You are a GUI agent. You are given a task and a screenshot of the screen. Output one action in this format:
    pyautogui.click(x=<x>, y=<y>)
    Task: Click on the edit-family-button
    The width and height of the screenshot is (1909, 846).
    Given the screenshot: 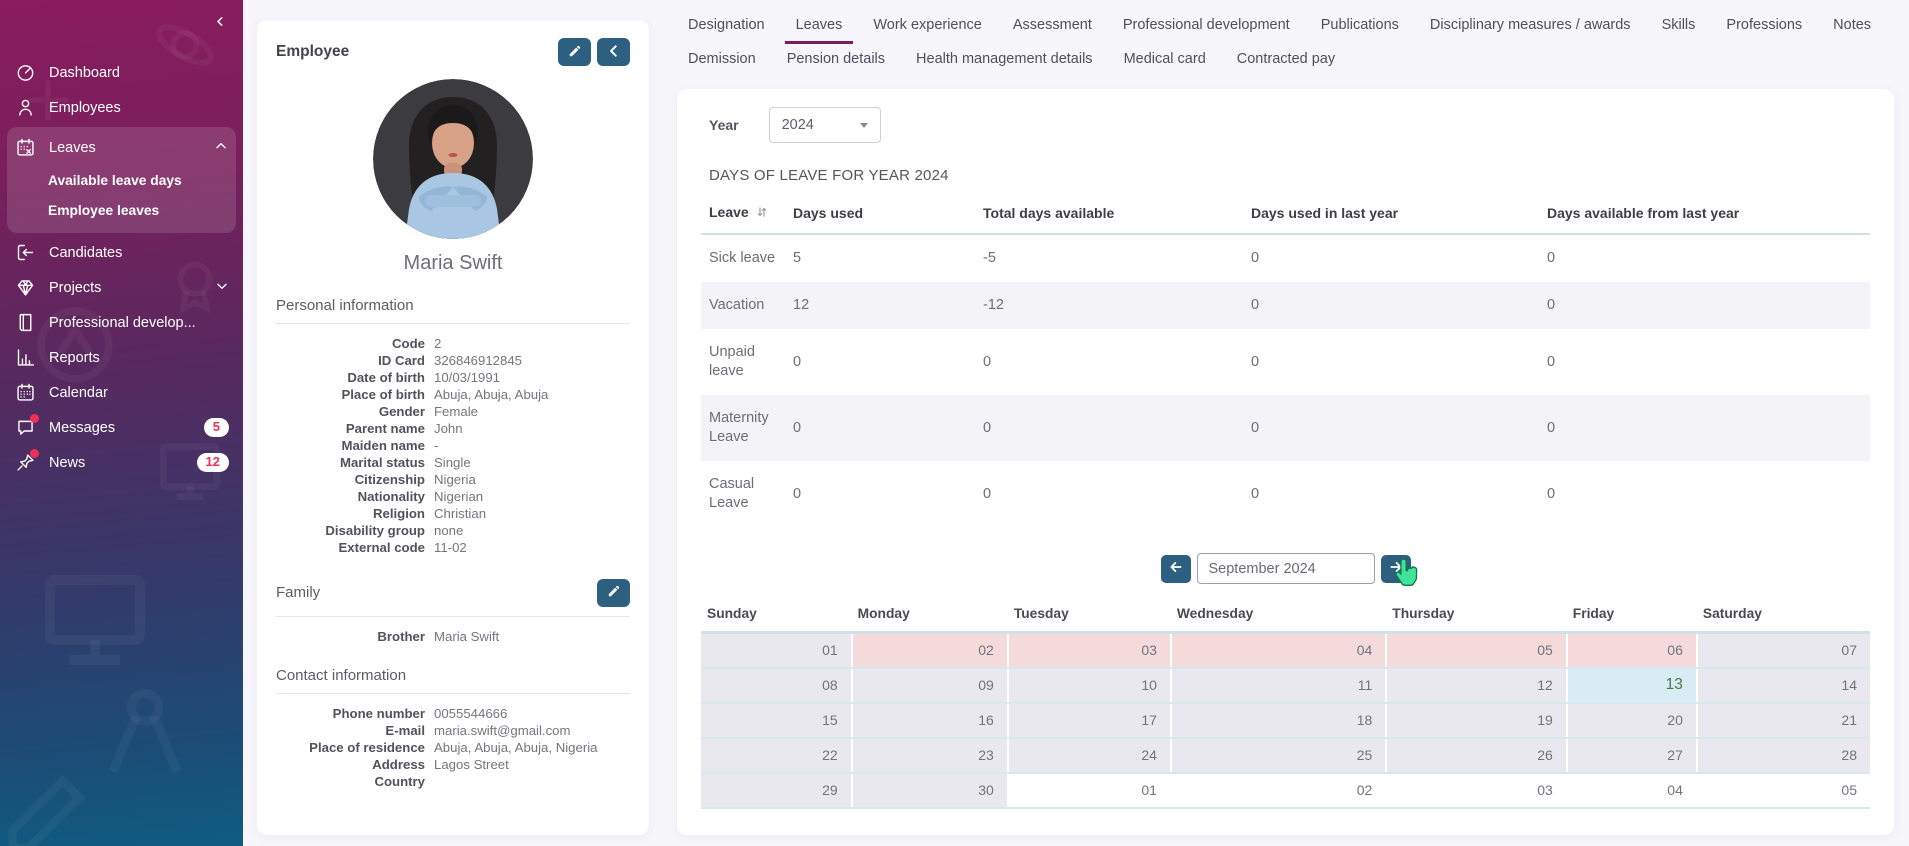 What is the action you would take?
    pyautogui.click(x=613, y=592)
    